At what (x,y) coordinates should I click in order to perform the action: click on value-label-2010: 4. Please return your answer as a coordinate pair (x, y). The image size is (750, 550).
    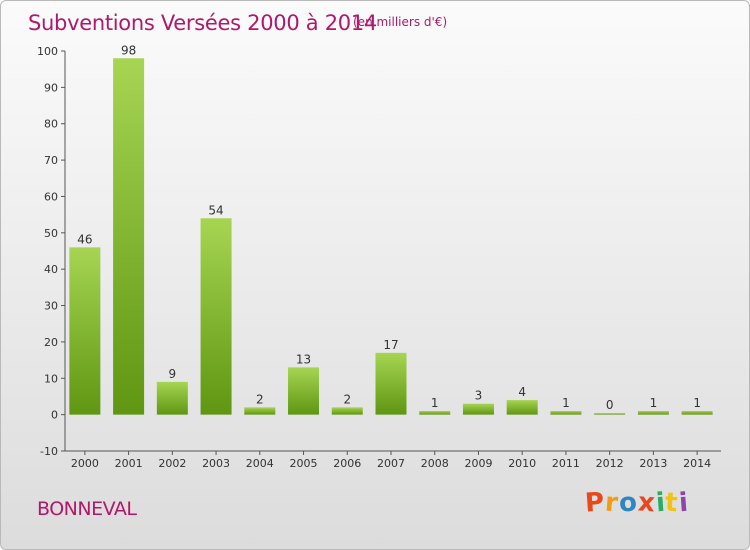
    Looking at the image, I should click on (522, 392).